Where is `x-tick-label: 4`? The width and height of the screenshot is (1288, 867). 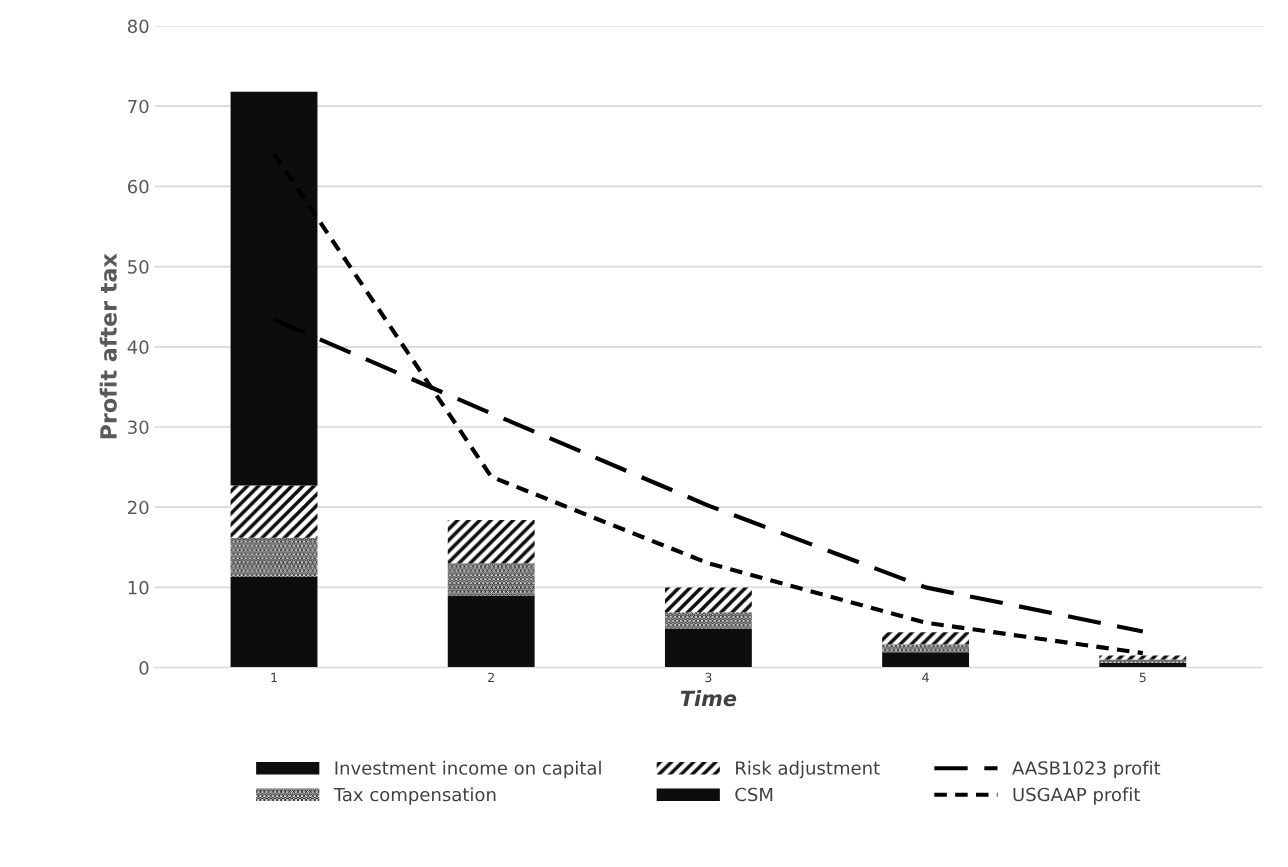
x-tick-label: 4 is located at coordinates (925, 677).